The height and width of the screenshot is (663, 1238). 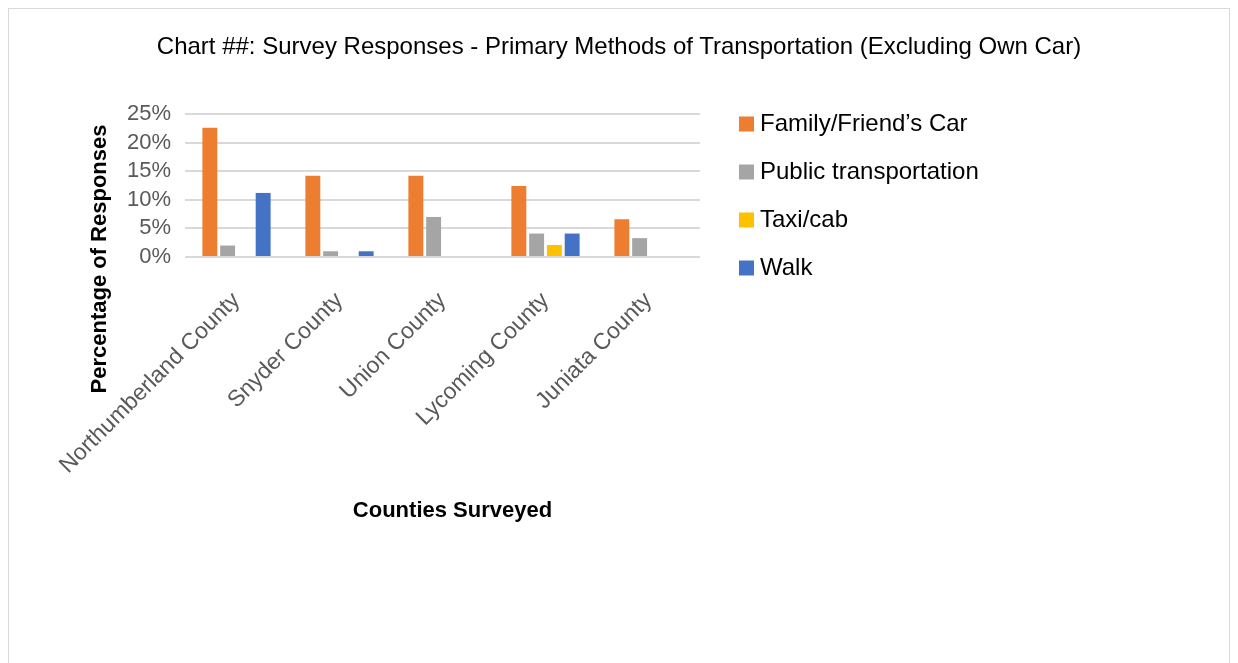 I want to click on x-axis-title: Counties Surveyed, so click(x=452, y=510).